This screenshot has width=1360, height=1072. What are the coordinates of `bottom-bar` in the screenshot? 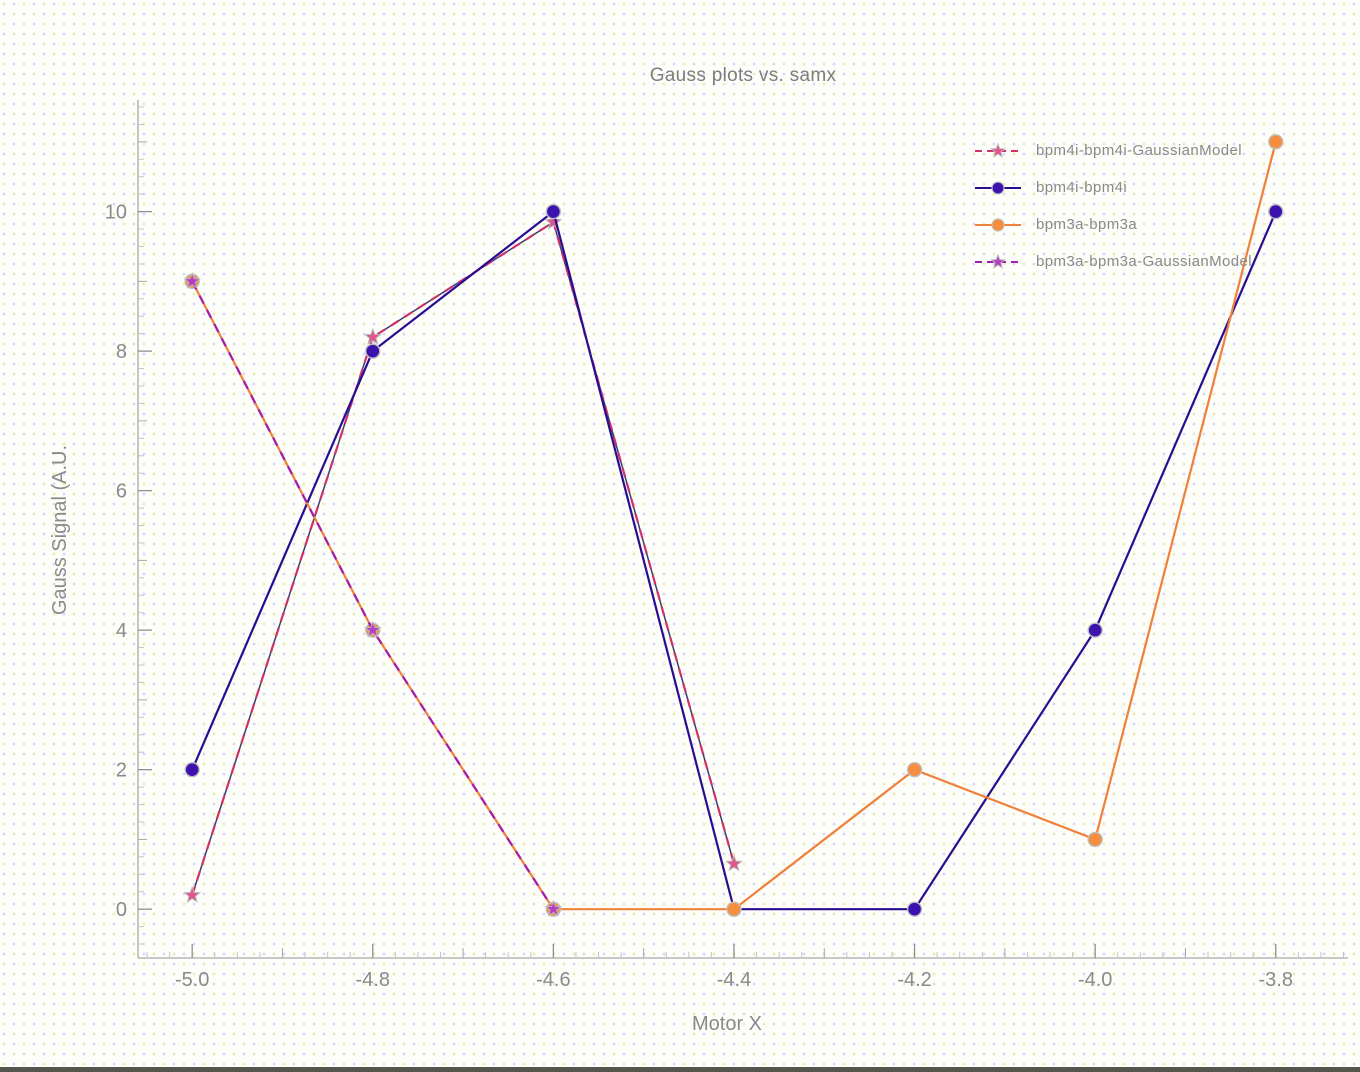 It's located at (680, 1069).